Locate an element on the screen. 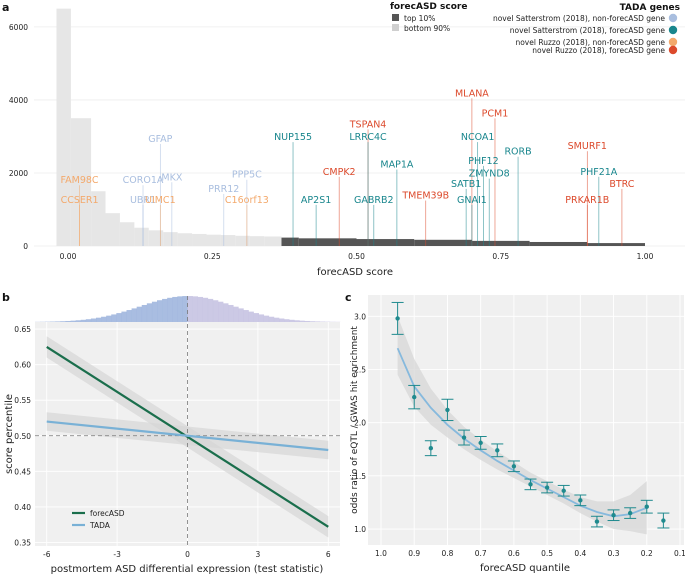  fit-line is located at coordinates (522, 432).